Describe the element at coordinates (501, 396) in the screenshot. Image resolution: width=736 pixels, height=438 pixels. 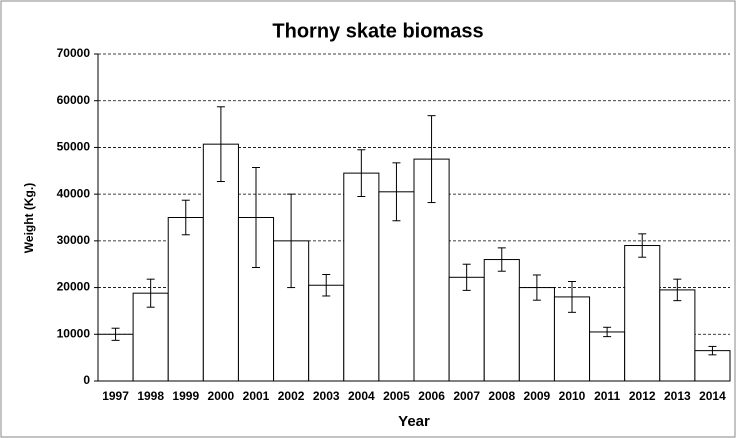
I see `x-tick-label: 2008` at that location.